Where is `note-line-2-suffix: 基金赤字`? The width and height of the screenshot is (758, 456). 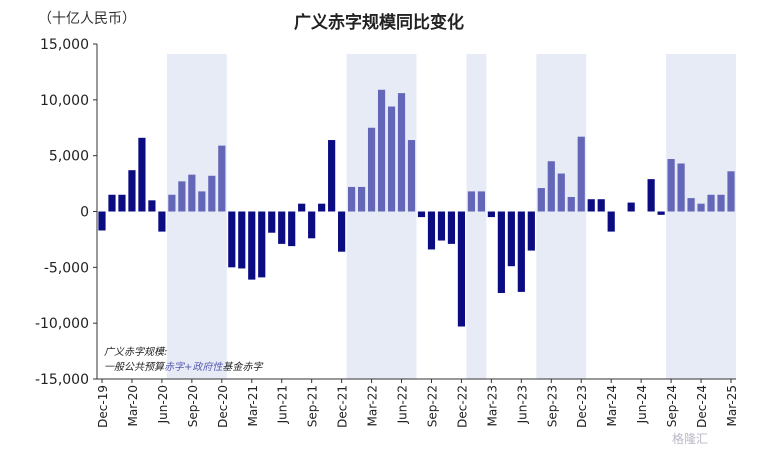 note-line-2-suffix: 基金赤字 is located at coordinates (242, 367).